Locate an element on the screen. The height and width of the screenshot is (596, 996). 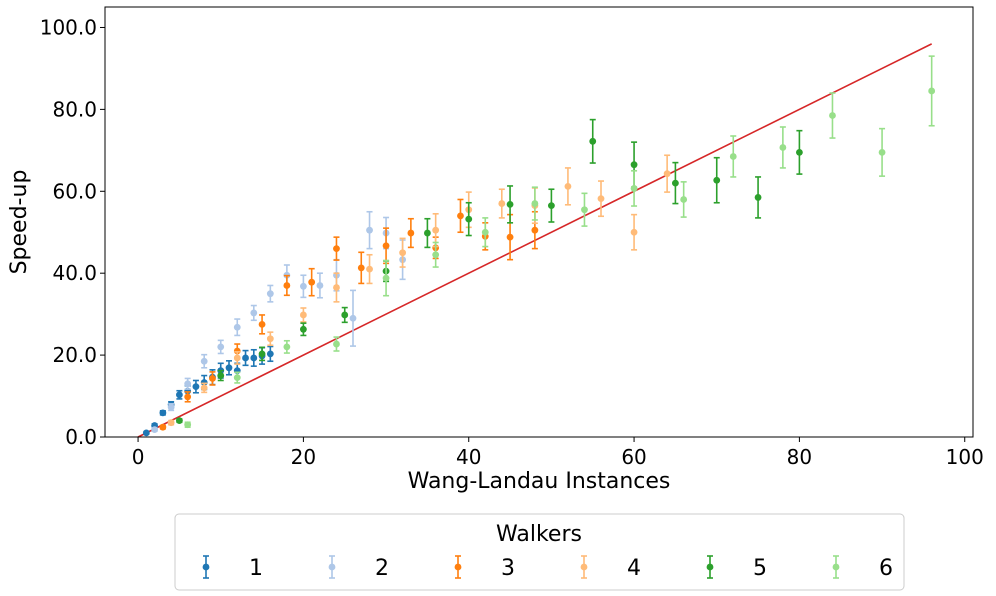
legend-item-4: 4 is located at coordinates (610, 568).